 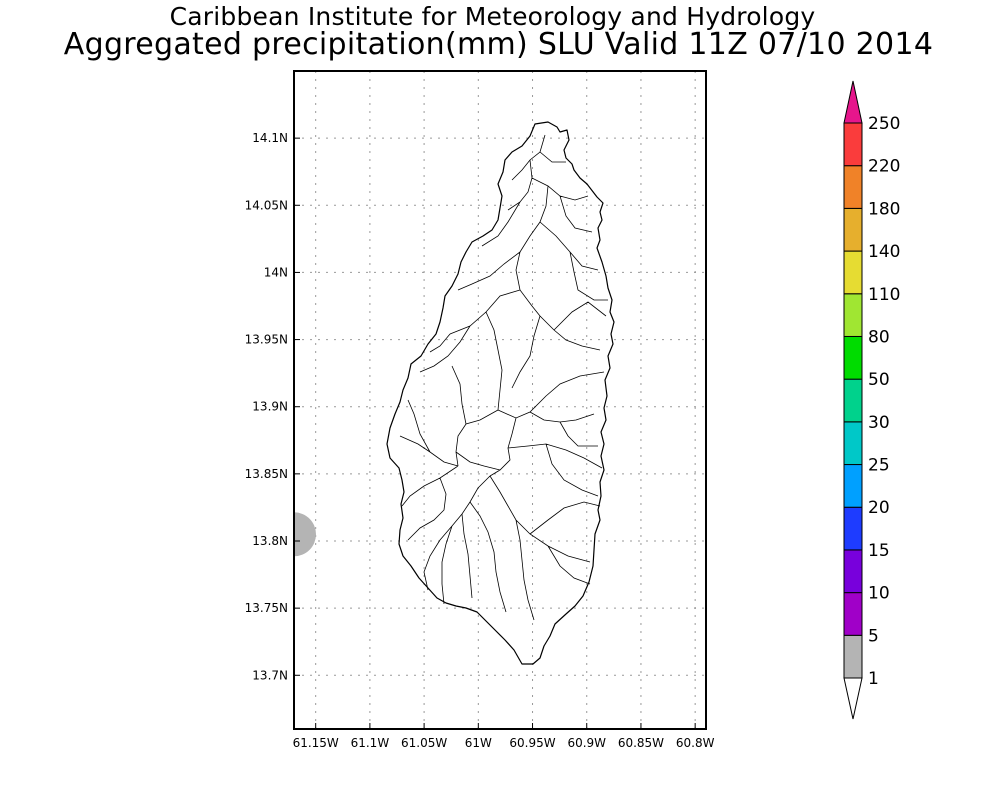 What do you see at coordinates (879, 337) in the screenshot?
I see `colorbar-label: 80` at bounding box center [879, 337].